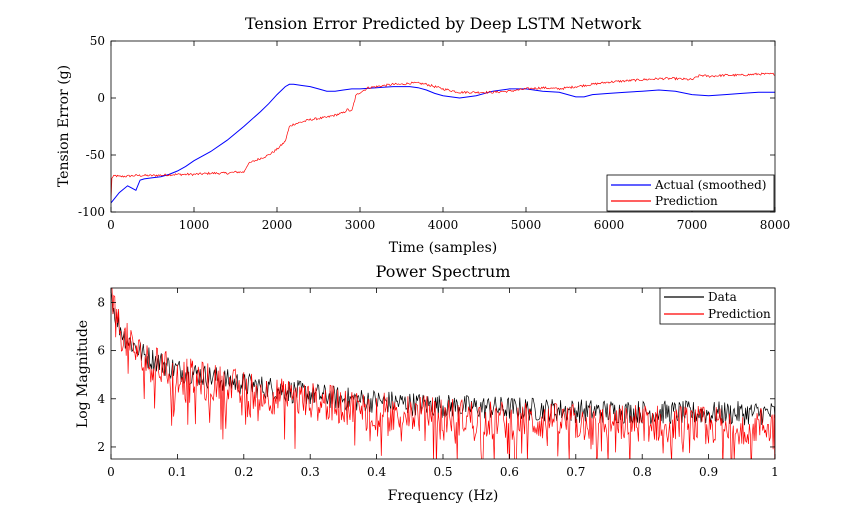 Image resolution: width=857 pixels, height=520 pixels. Describe the element at coordinates (443, 225) in the screenshot. I see `x-tick-label: 4000` at that location.